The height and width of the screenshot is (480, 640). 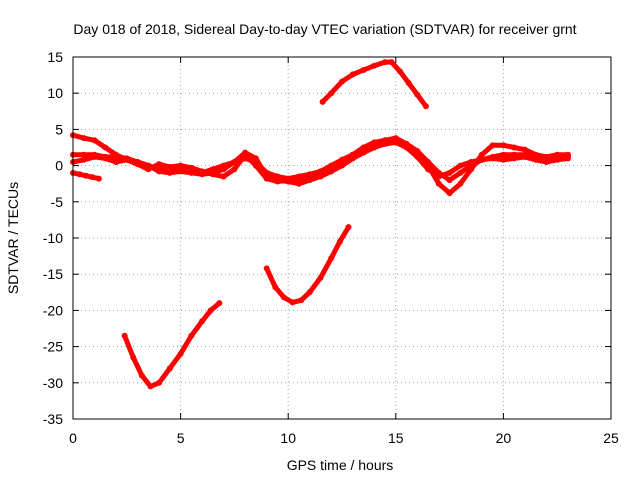 I want to click on x-tick-label: 10, so click(x=288, y=438).